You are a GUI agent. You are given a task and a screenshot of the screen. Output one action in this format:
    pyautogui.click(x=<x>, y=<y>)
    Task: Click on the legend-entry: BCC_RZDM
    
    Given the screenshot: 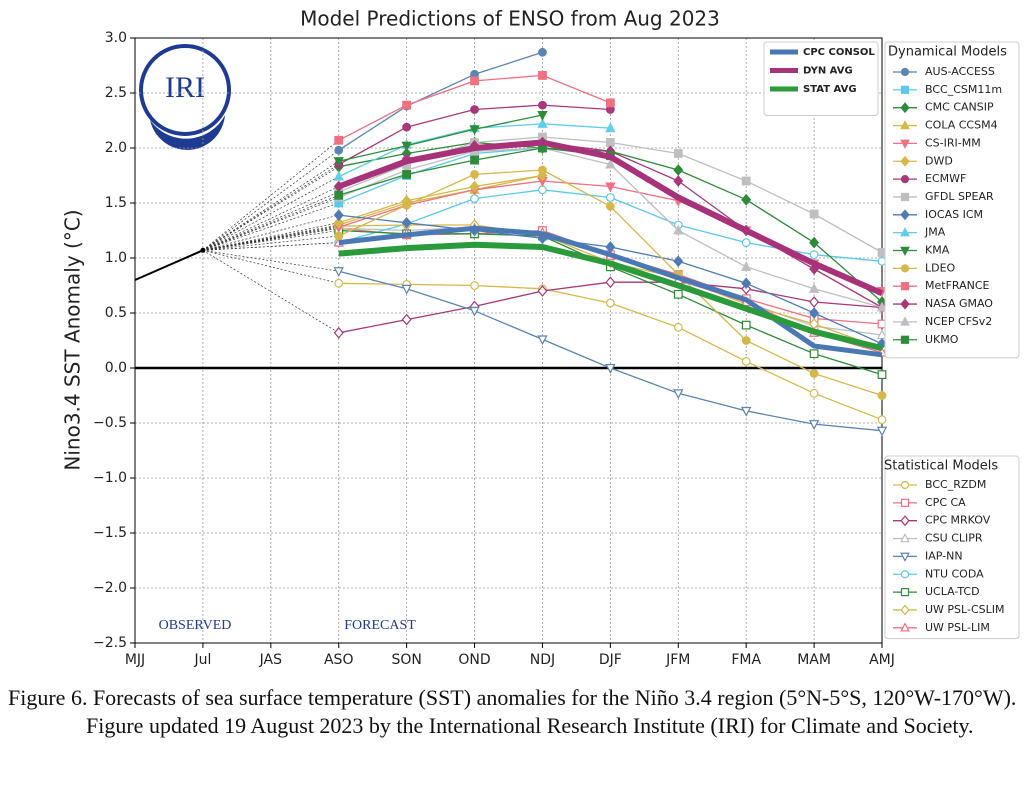 What is the action you would take?
    pyautogui.click(x=939, y=484)
    